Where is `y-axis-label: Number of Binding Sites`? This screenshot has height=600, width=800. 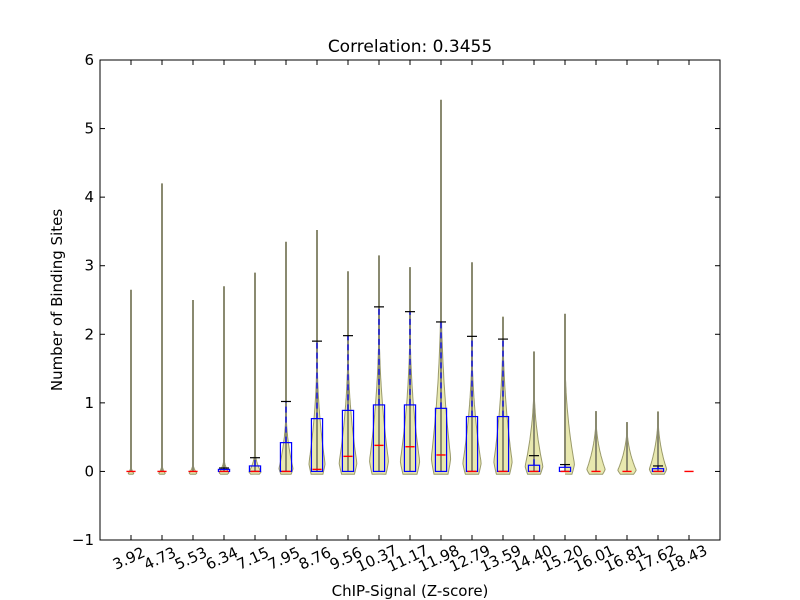
y-axis-label: Number of Binding Sites is located at coordinates (57, 300).